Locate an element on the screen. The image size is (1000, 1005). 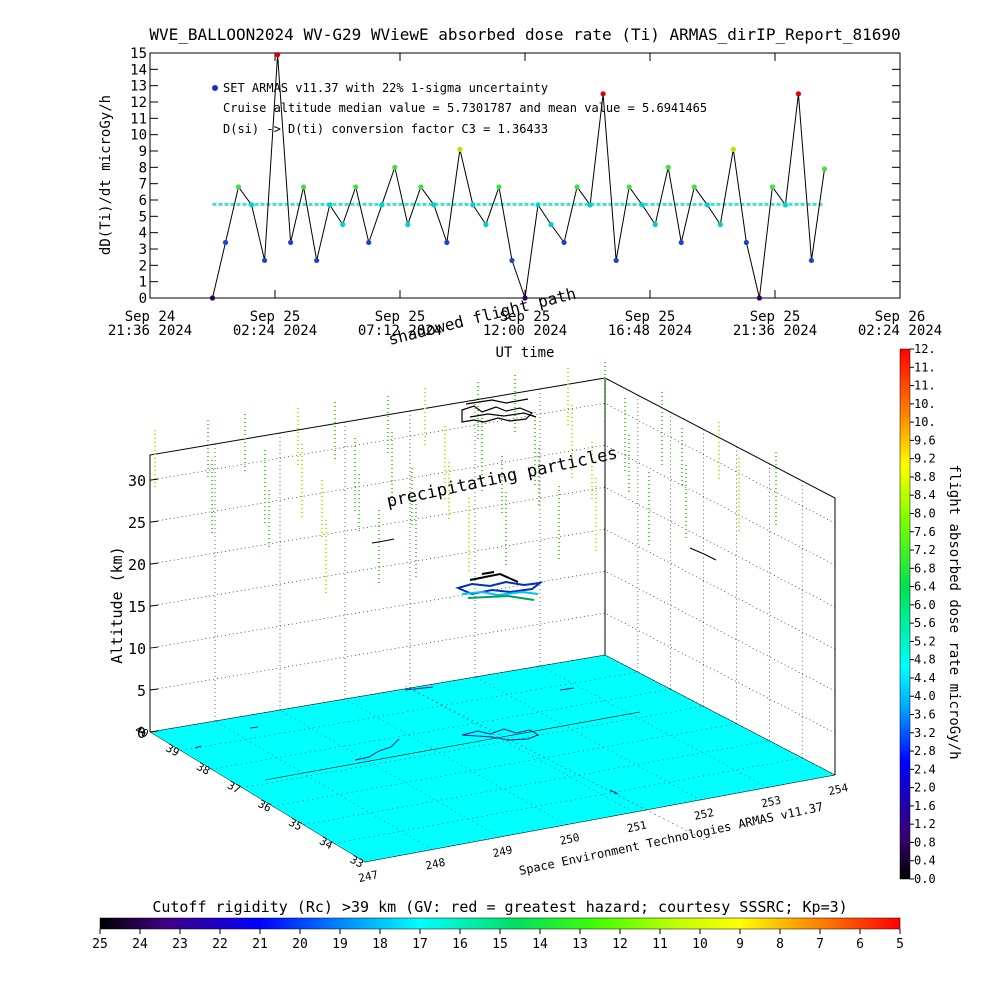
top-x-tick-label-time: 12:00 2024 is located at coordinates (525, 331).